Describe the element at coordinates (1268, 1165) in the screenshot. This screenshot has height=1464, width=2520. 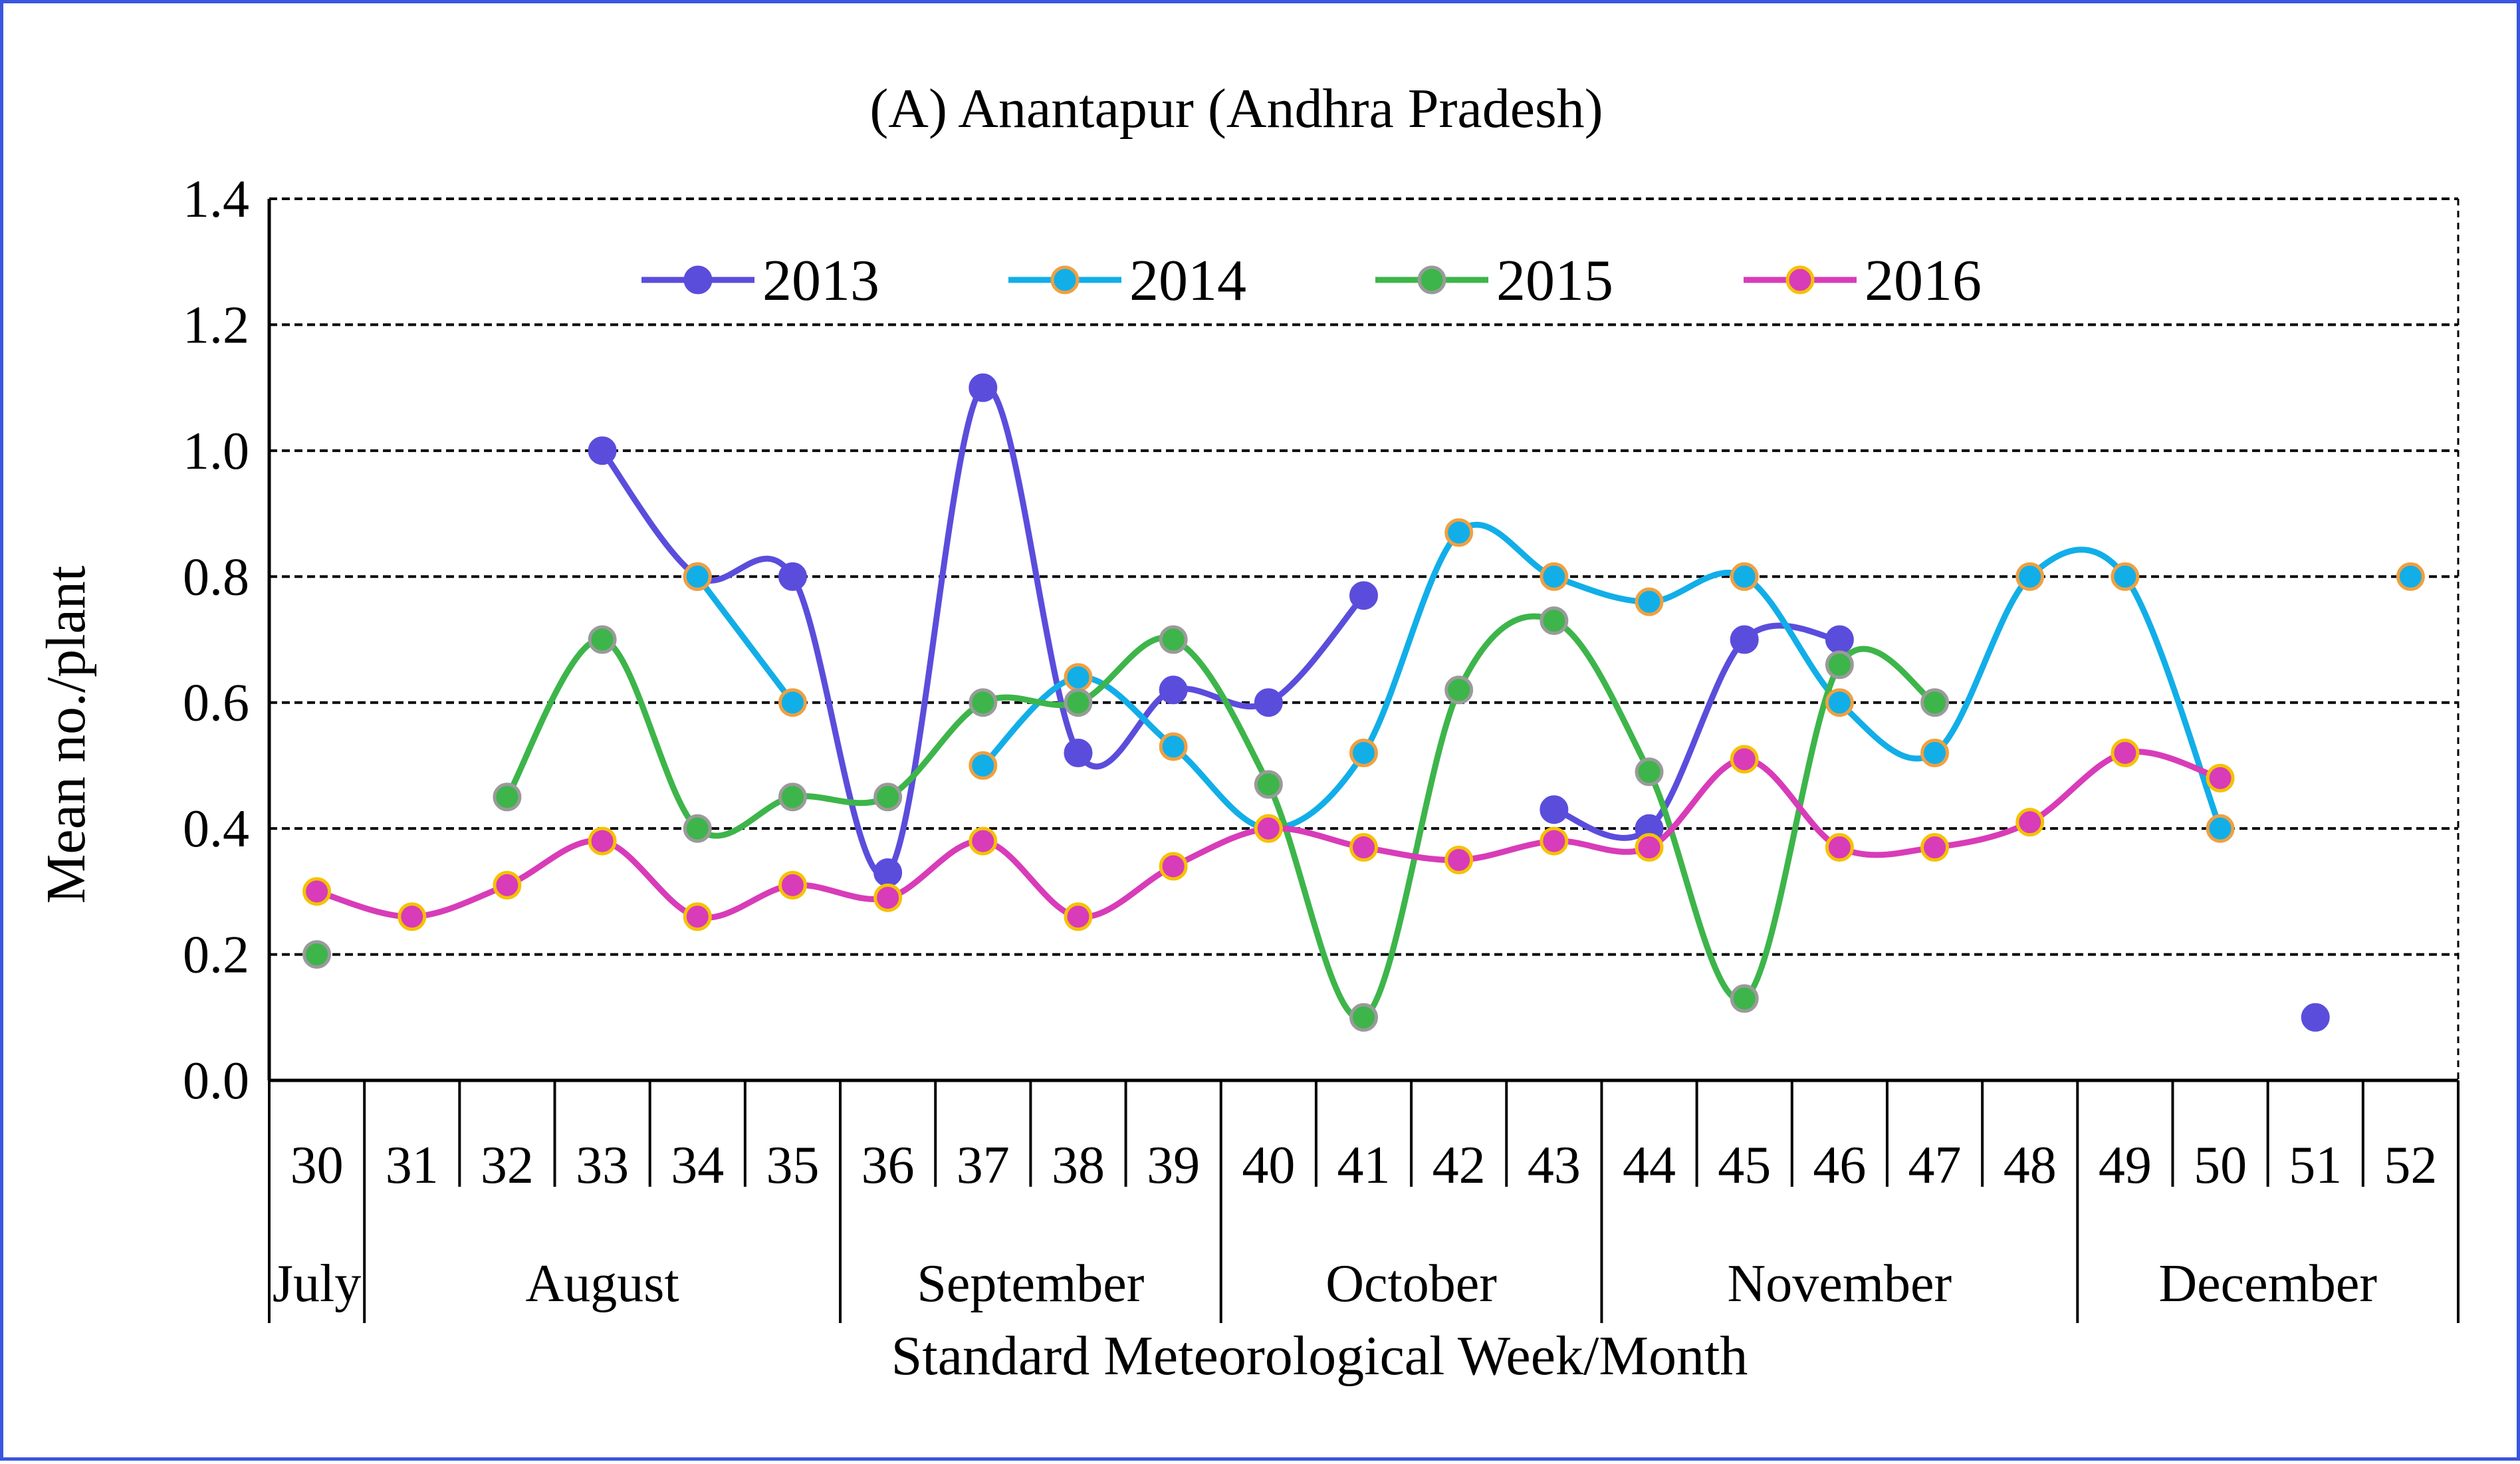
I see `x-tick-label: 40` at that location.